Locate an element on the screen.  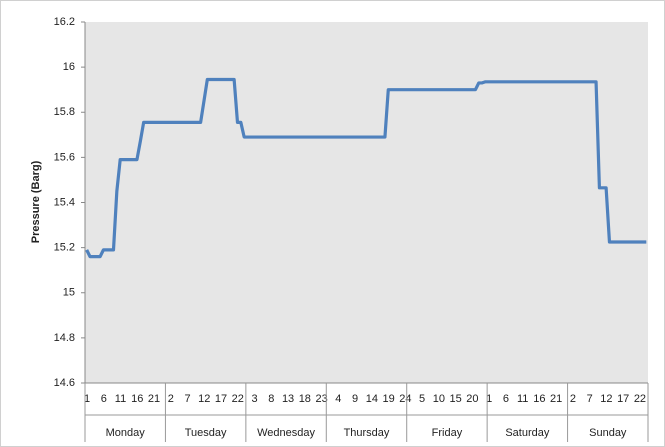
x-tick-label: 15 is located at coordinates (456, 399).